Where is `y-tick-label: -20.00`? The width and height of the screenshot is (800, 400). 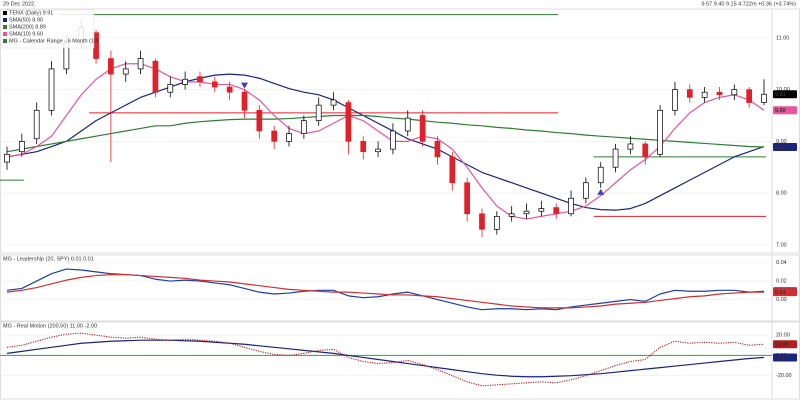 y-tick-label: -20.00 is located at coordinates (784, 376).